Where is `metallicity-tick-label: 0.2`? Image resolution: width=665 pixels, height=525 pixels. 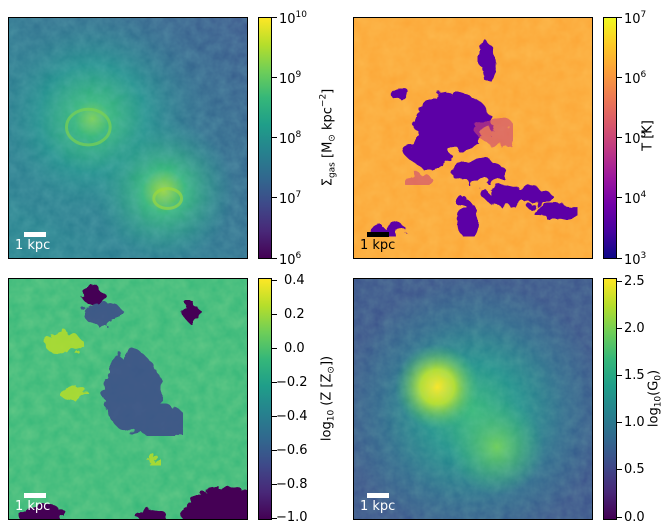
metallicity-tick-label: 0.2 is located at coordinates (294, 314).